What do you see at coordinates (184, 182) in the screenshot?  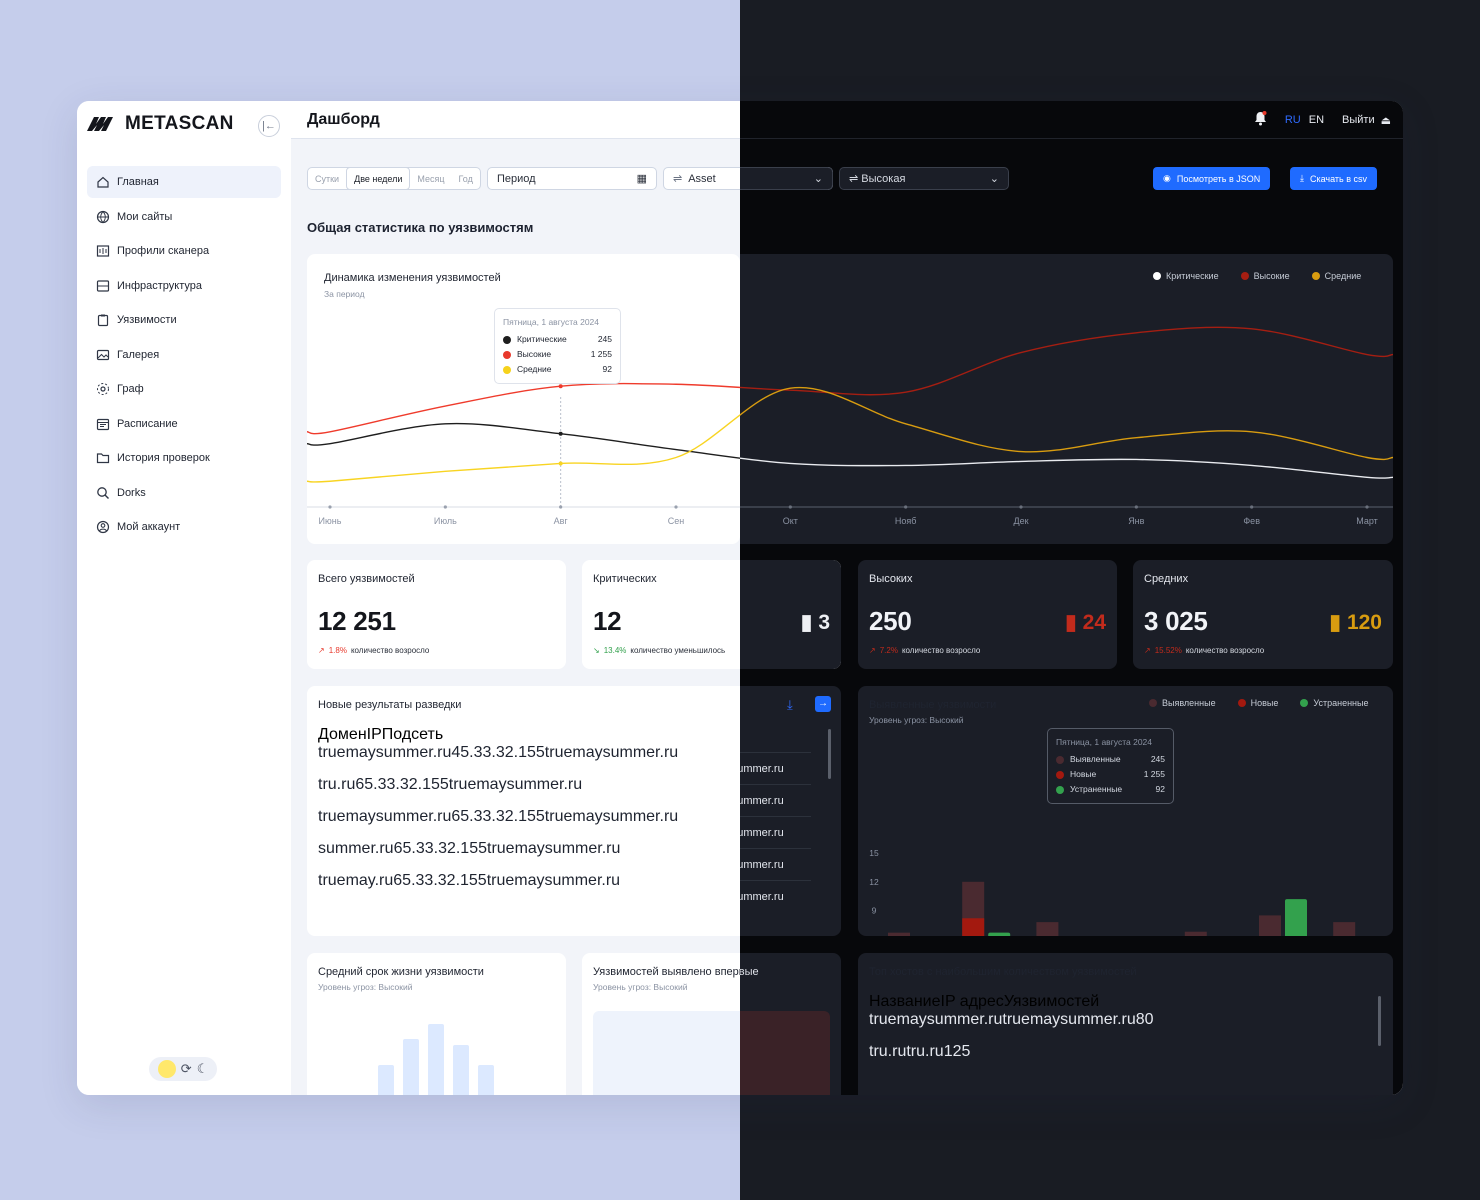 I see `sidebar-item-home: Главная` at bounding box center [184, 182].